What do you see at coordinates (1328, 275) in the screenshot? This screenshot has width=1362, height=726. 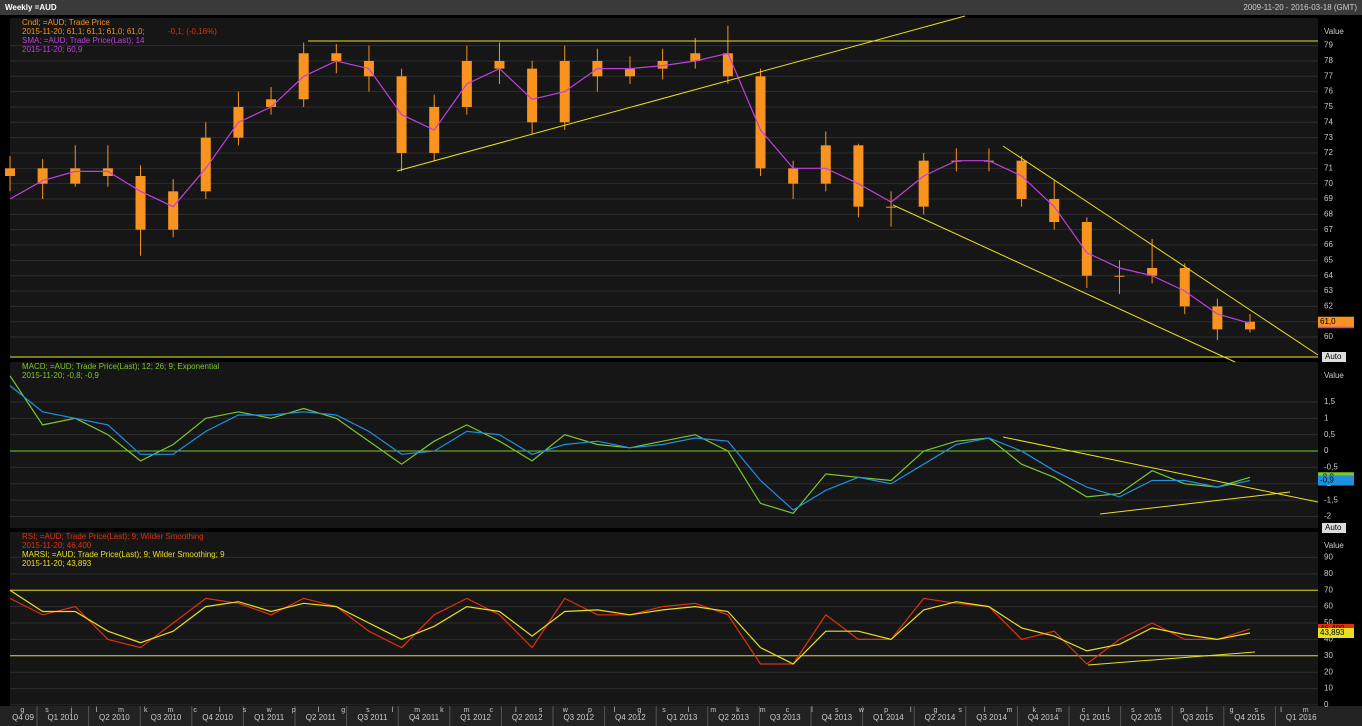 I see `y-tick-label: 64` at bounding box center [1328, 275].